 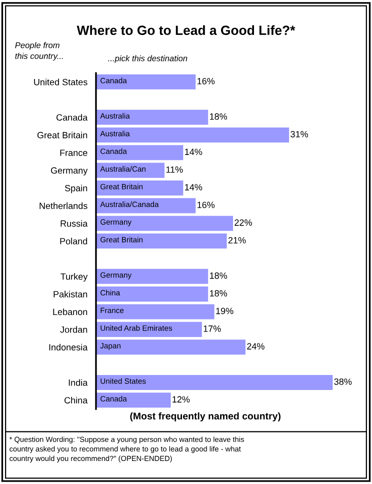 I want to click on chart-title: Where to Go to Lead a Good Life?*, so click(x=186, y=30).